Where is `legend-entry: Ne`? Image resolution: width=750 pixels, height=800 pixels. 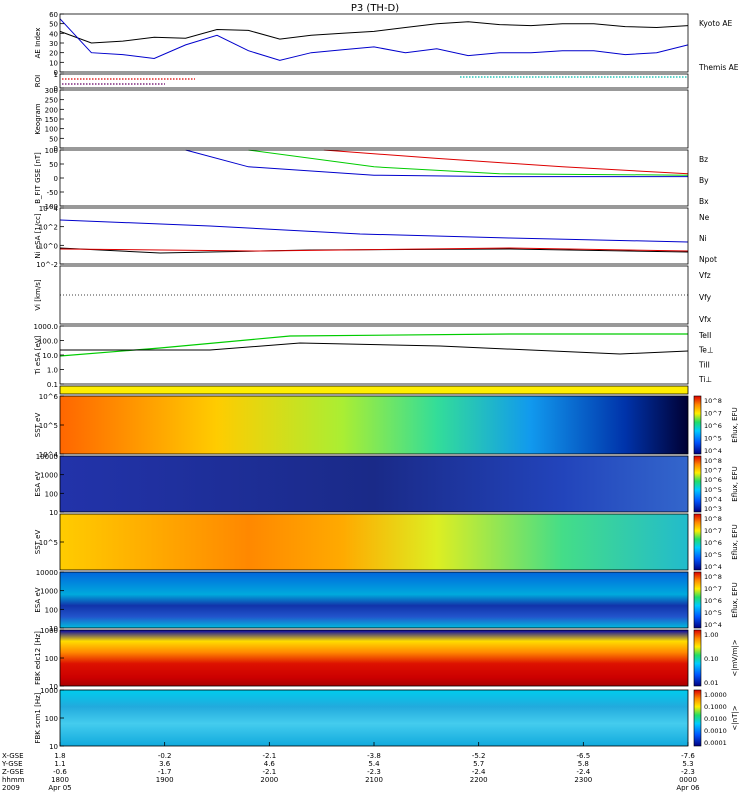 legend-entry: Ne is located at coordinates (704, 217).